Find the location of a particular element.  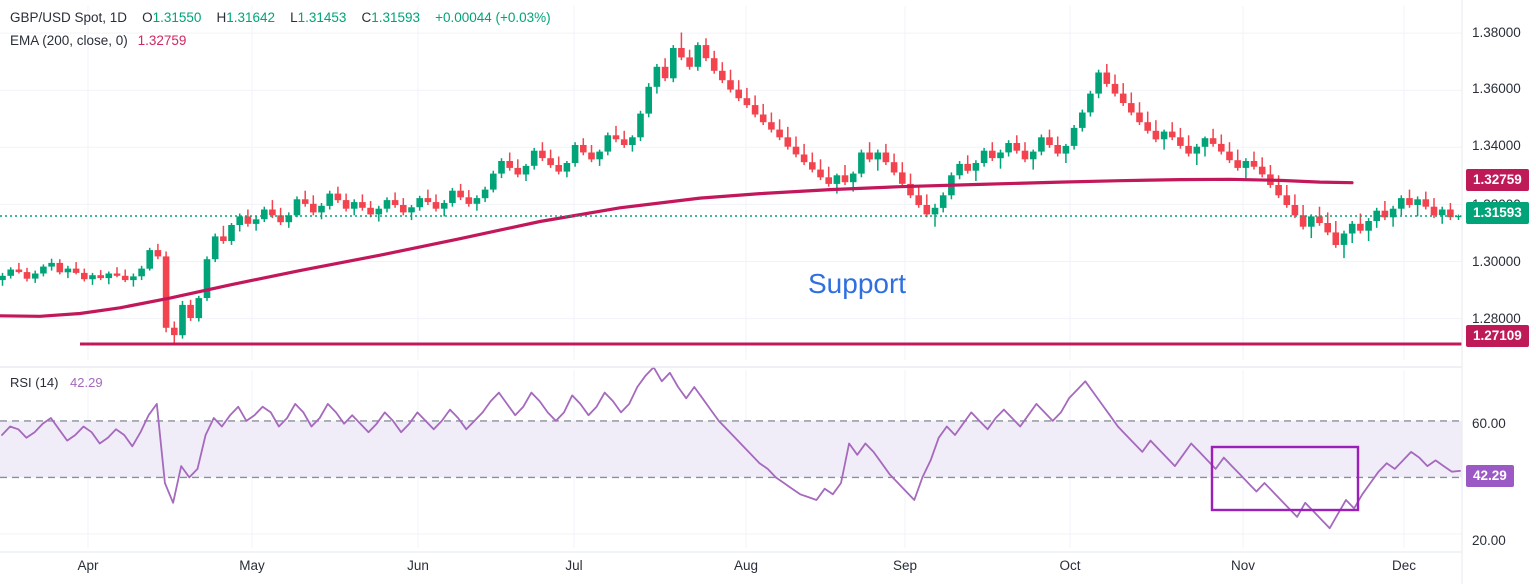

rsi-value-badge: 42.29 is located at coordinates (1490, 476).